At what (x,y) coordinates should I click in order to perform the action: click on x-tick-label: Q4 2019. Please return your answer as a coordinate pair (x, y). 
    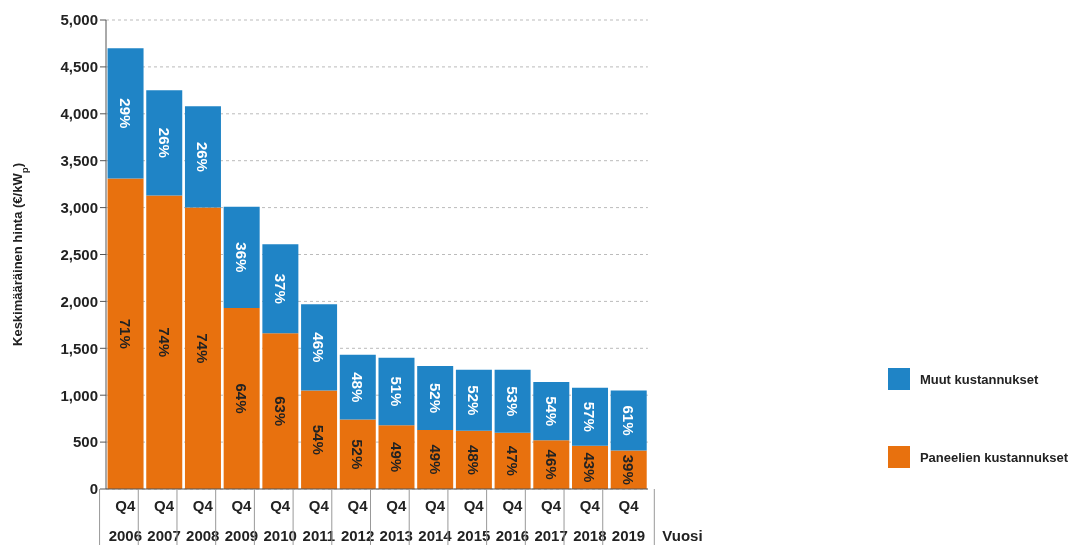
    Looking at the image, I should click on (628, 520).